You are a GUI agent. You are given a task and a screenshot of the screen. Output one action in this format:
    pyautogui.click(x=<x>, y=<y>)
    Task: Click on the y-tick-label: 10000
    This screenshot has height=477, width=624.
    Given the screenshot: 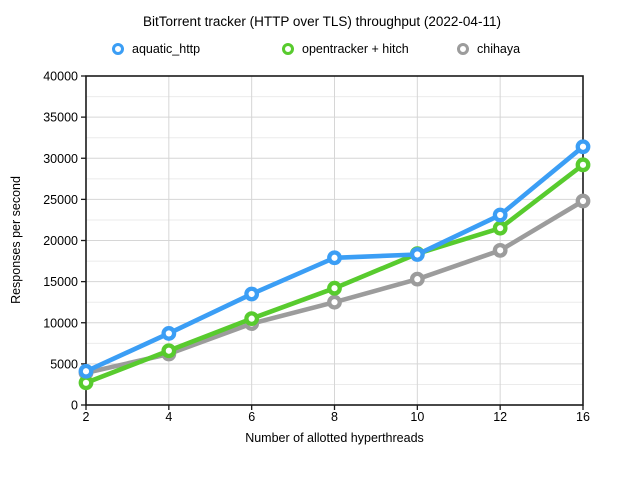 What is the action you would take?
    pyautogui.click(x=60, y=323)
    